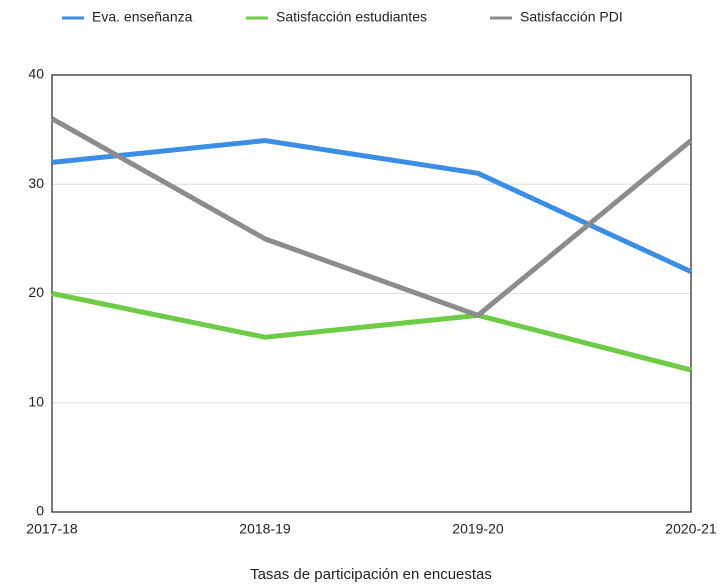  Describe the element at coordinates (571, 17) in the screenshot. I see `legend-label: Satisfacción PDI` at that location.